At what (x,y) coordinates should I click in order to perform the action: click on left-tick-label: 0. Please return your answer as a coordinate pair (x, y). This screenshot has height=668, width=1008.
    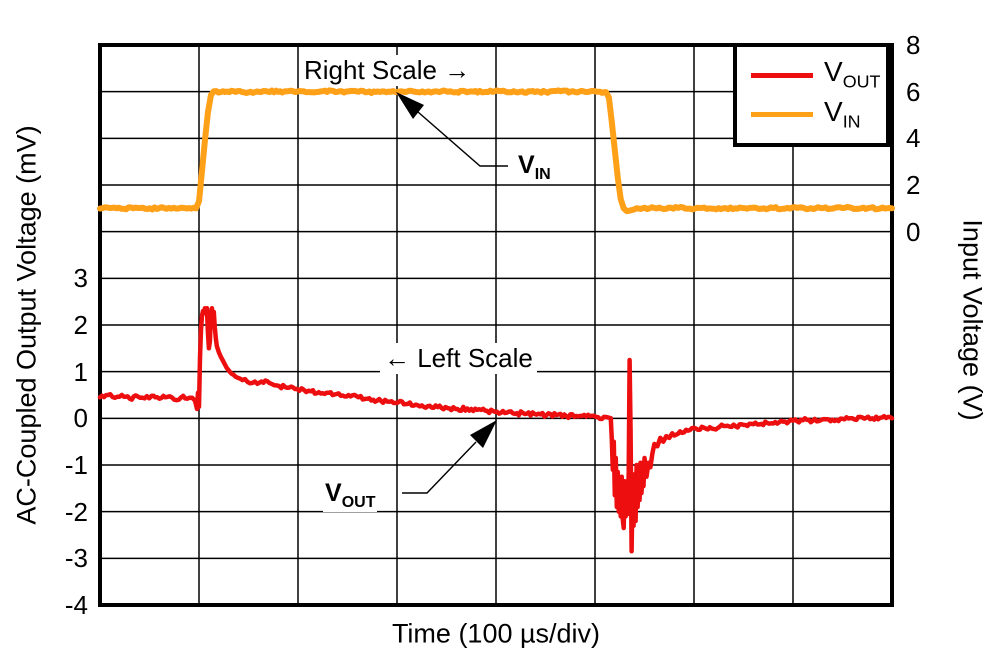
    Looking at the image, I should click on (80, 418).